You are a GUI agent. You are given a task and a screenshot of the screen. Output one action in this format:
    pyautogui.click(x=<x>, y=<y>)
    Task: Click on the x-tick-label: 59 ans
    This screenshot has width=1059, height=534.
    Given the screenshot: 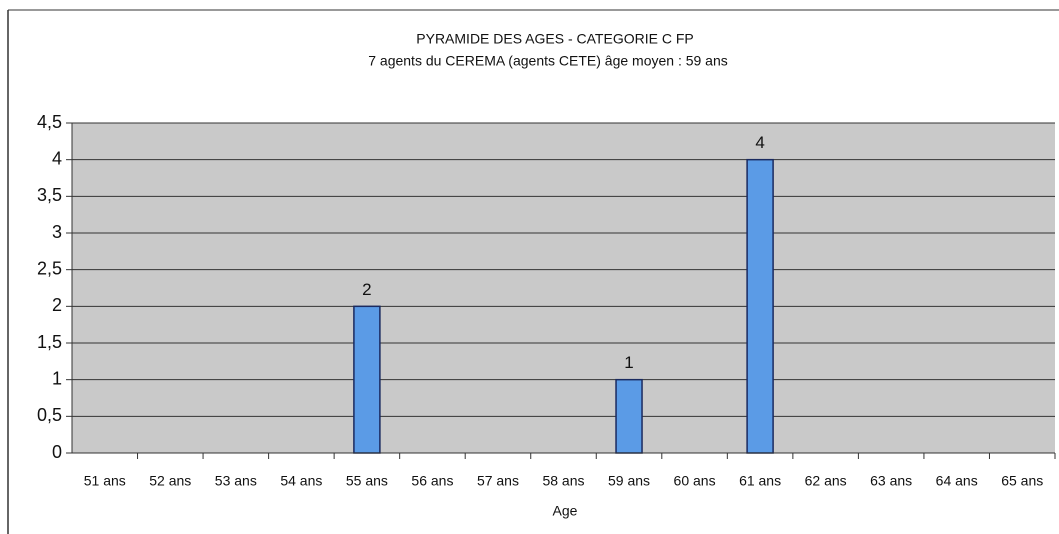 What is the action you would take?
    pyautogui.click(x=629, y=481)
    